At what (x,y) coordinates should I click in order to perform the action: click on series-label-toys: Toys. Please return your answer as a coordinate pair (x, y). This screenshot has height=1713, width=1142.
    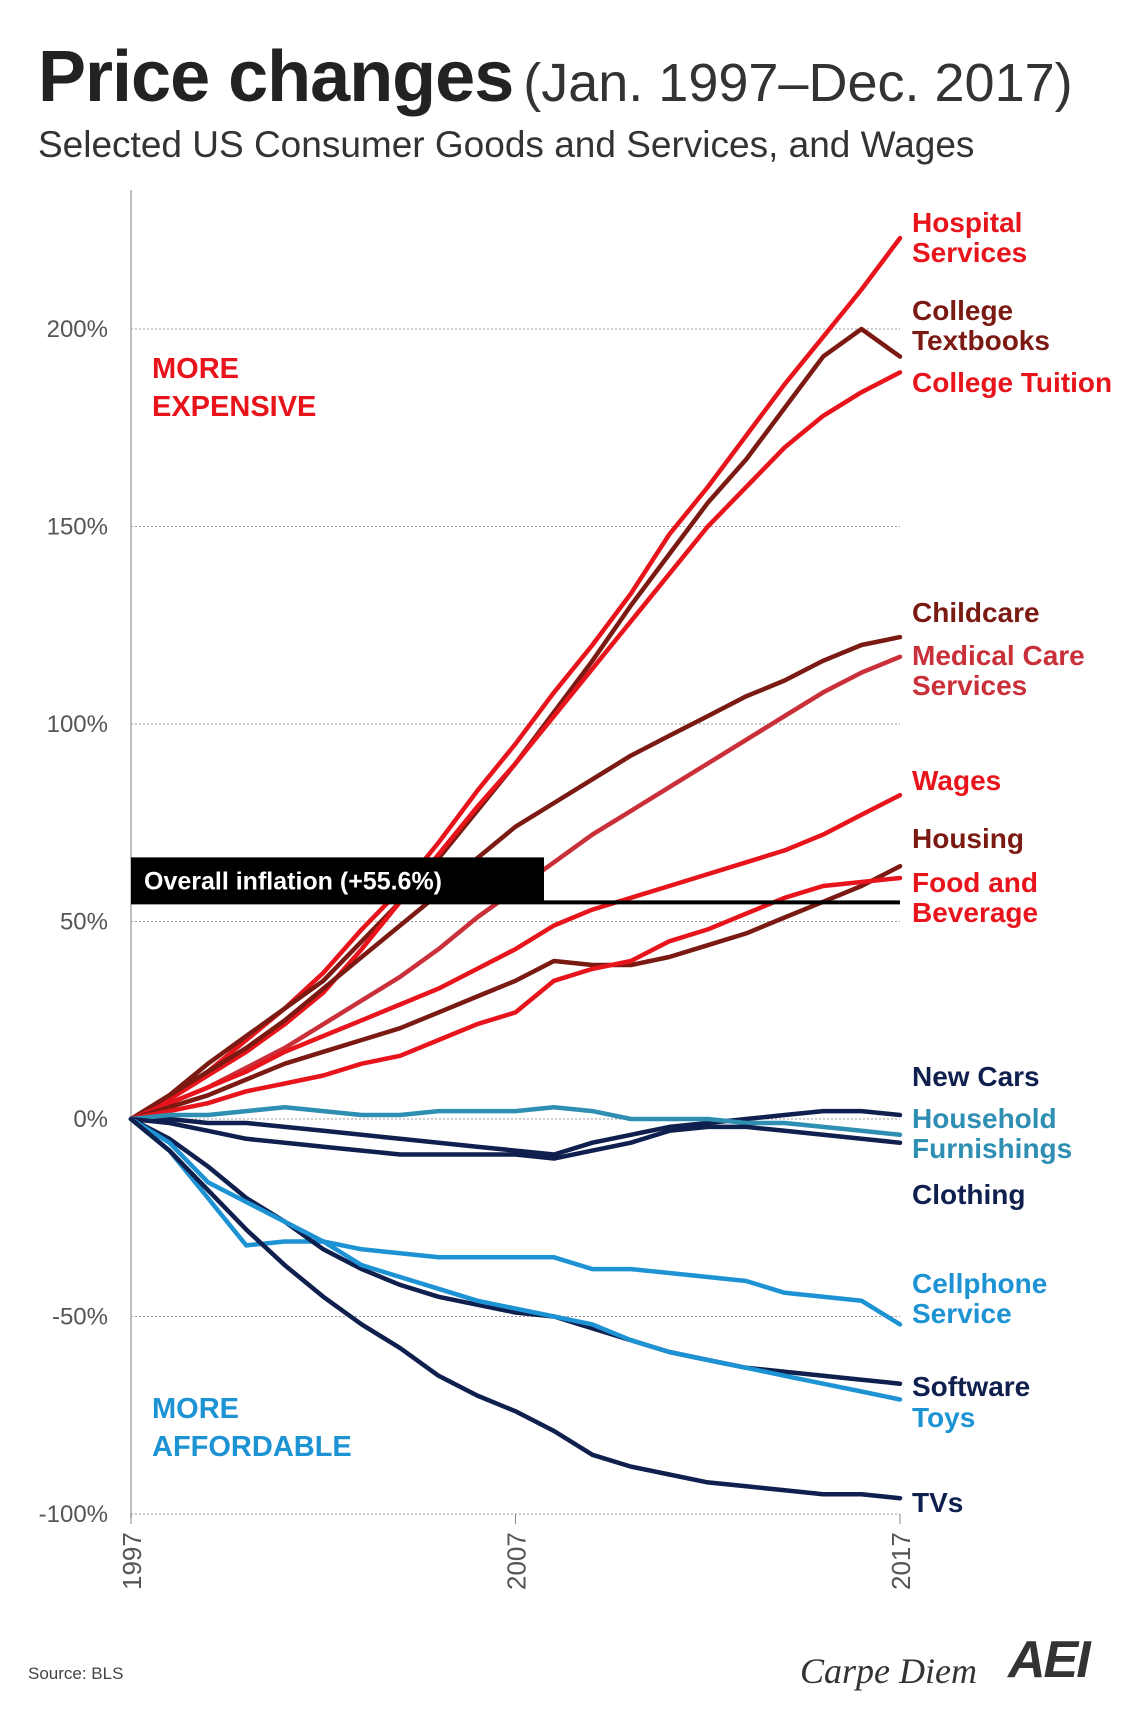
    Looking at the image, I should click on (943, 1417).